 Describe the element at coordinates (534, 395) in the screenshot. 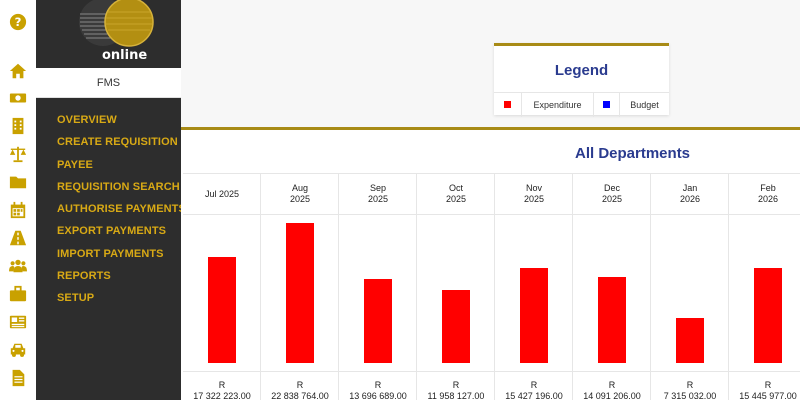

I see `value-amount: 15 427 196.00` at that location.